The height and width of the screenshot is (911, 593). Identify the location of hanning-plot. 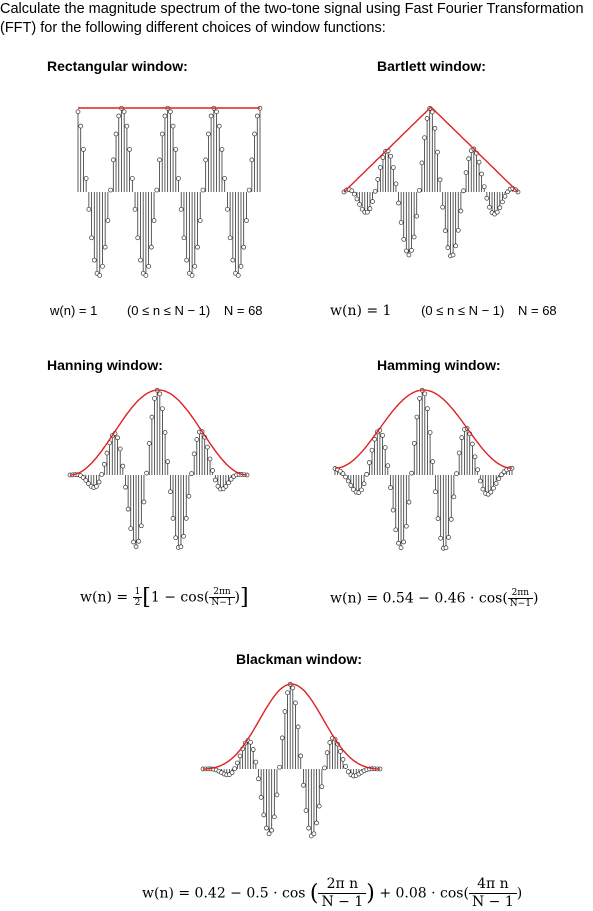
(158, 468).